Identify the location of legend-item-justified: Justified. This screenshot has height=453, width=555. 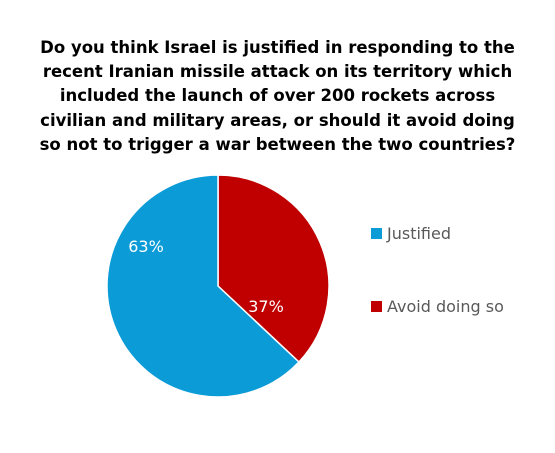
(411, 233).